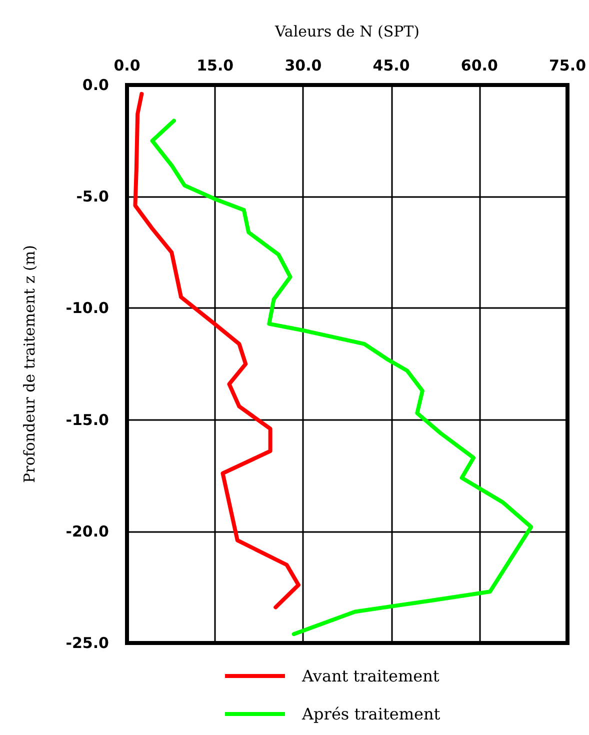 The image size is (589, 735). What do you see at coordinates (87, 643) in the screenshot?
I see `y-tick-label: -25.0` at bounding box center [87, 643].